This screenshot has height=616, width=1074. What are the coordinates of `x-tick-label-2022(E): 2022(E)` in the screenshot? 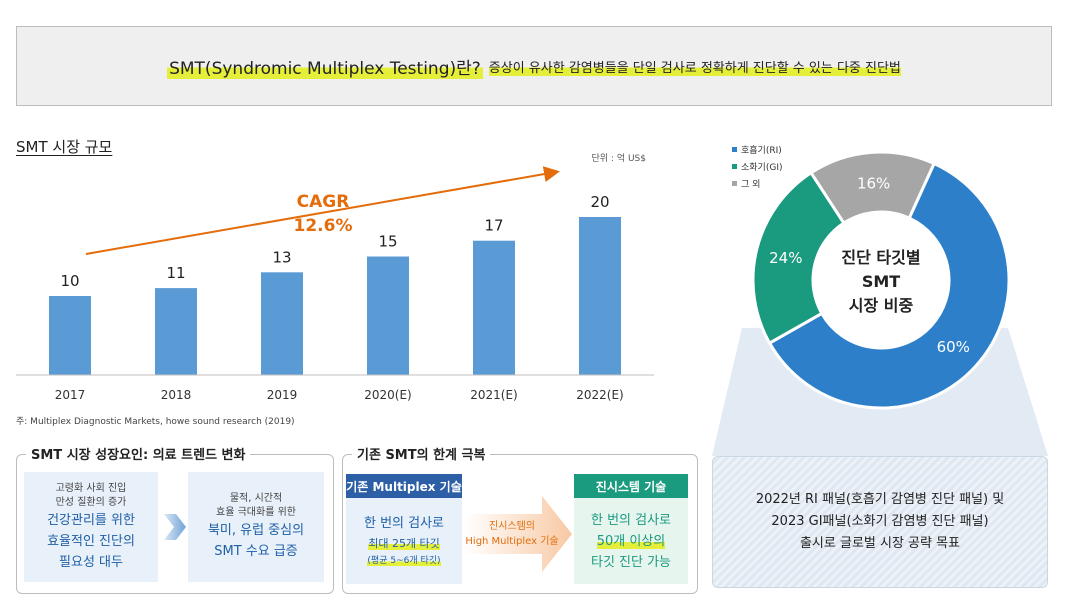 It's located at (599, 395).